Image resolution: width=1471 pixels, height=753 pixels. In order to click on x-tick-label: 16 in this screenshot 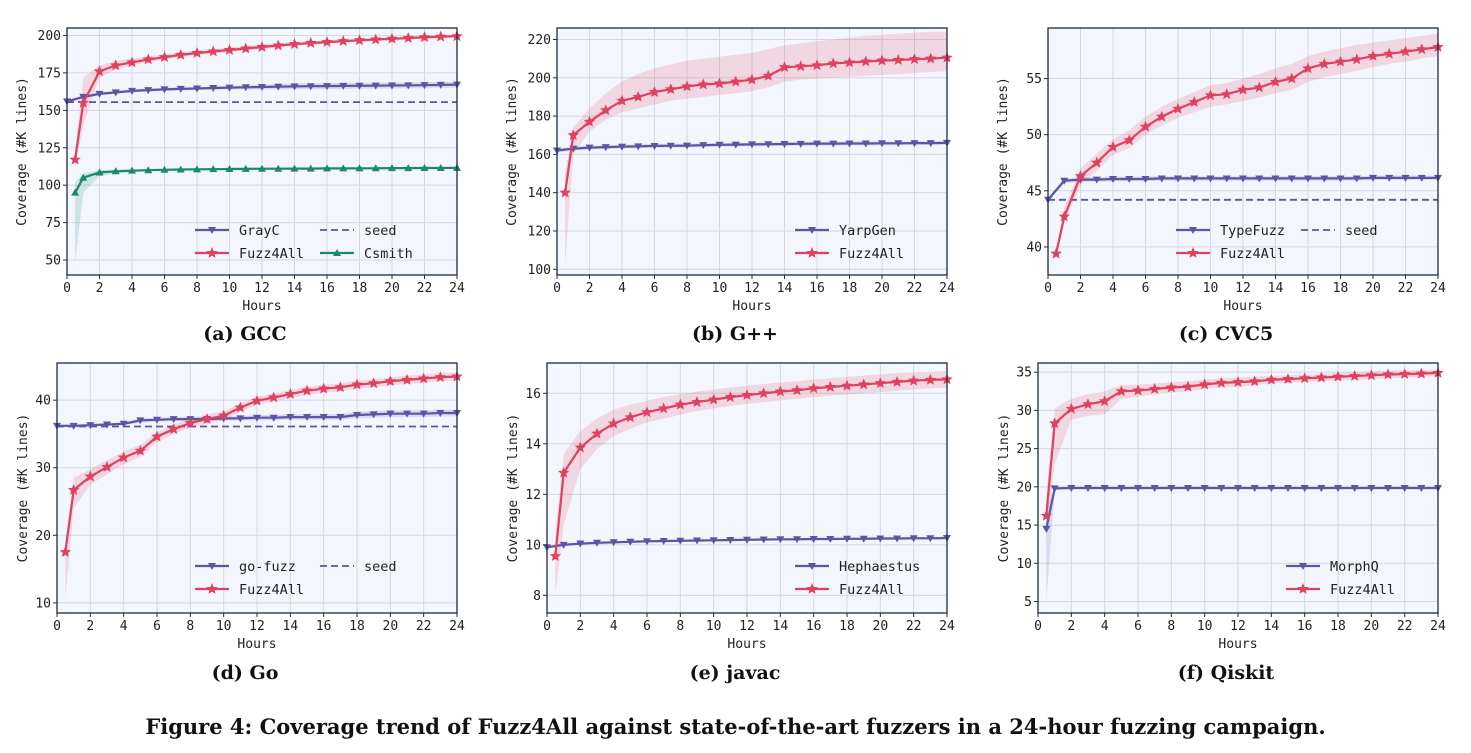, I will do `click(1308, 288)`.